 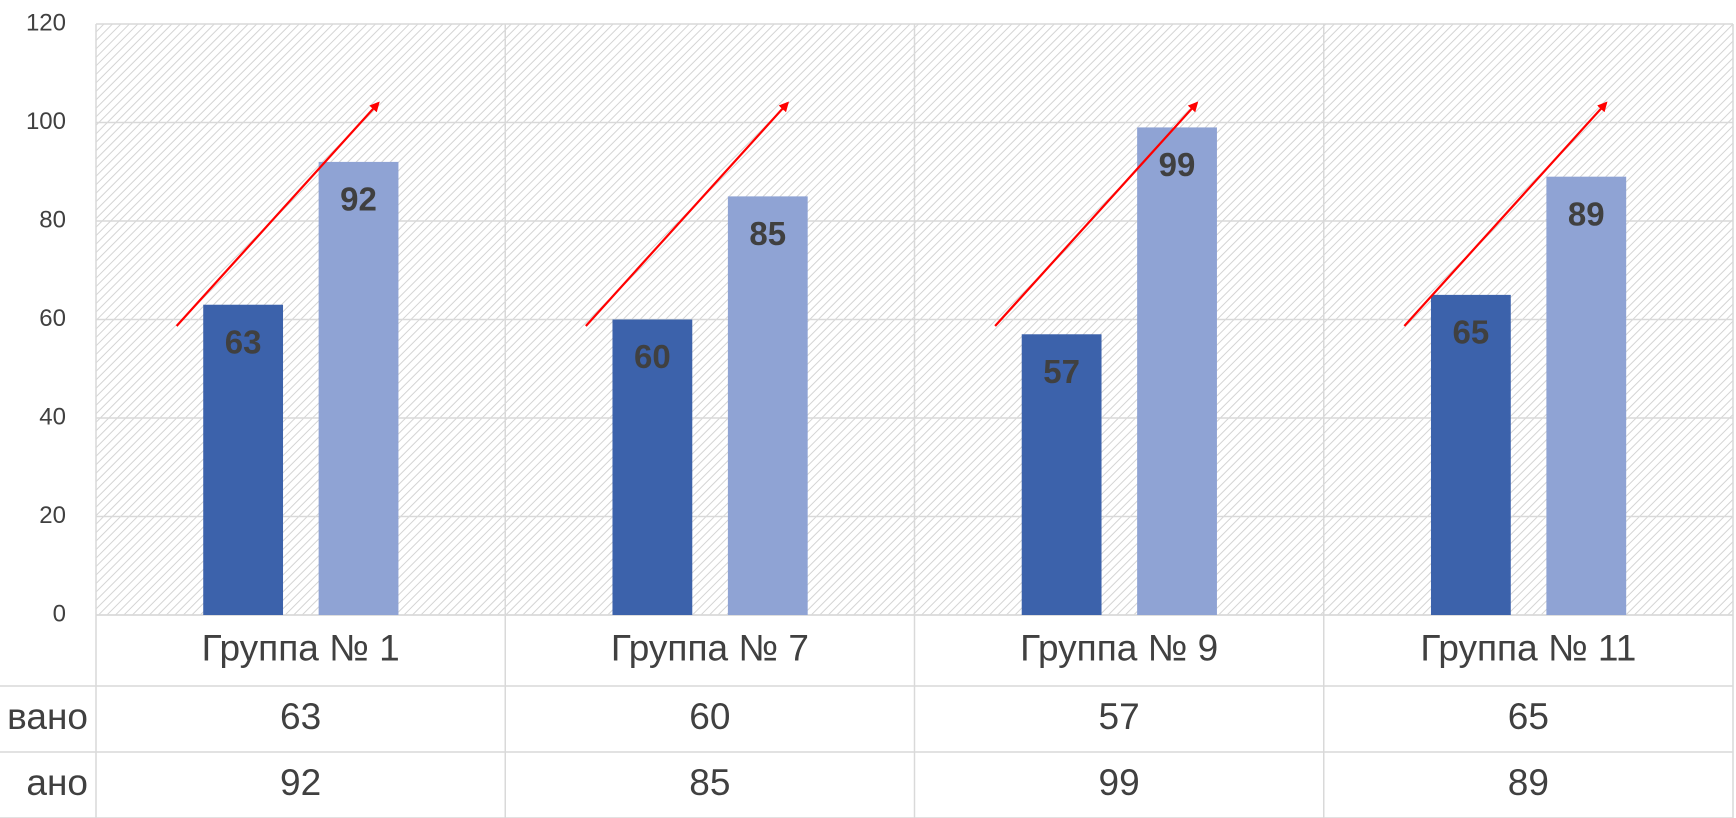 What do you see at coordinates (1119, 647) in the screenshot?
I see `x-tick-label: Группа № 9` at bounding box center [1119, 647].